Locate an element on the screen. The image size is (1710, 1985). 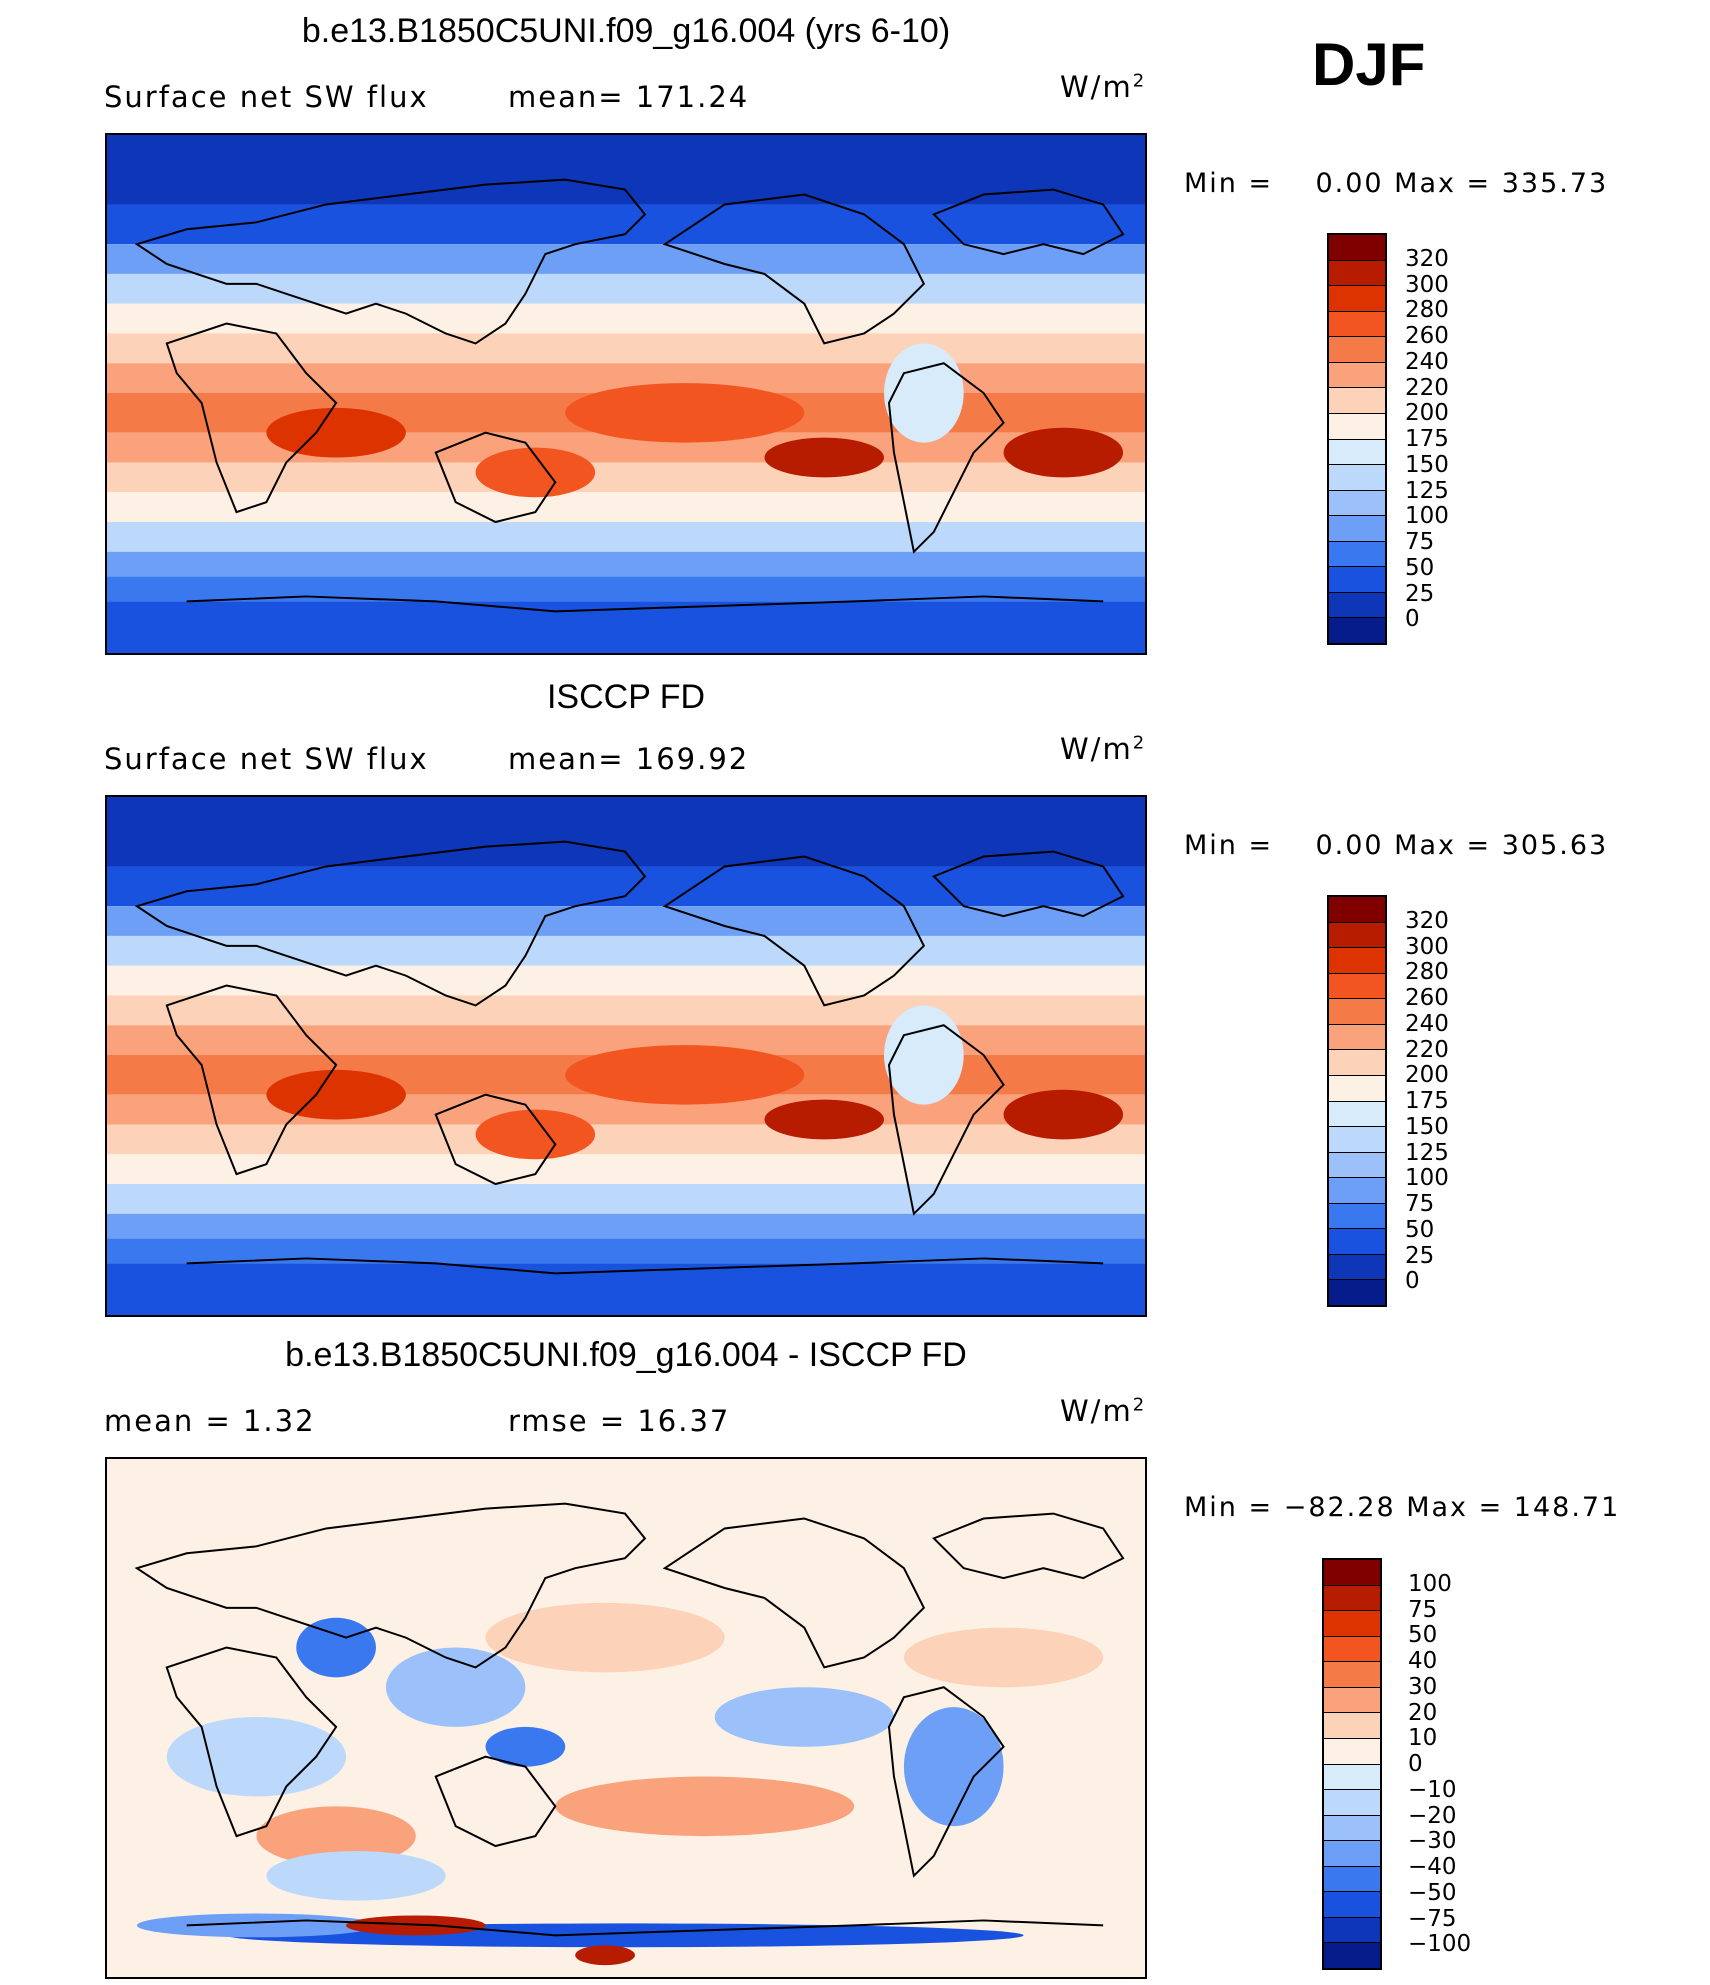
colorbar-tick-label: 30 is located at coordinates (1423, 1686).